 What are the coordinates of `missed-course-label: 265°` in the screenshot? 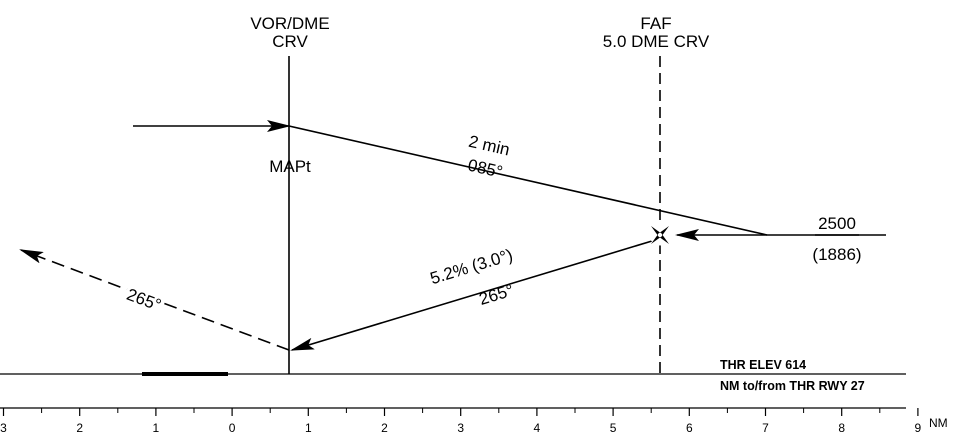 It's located at (144, 300).